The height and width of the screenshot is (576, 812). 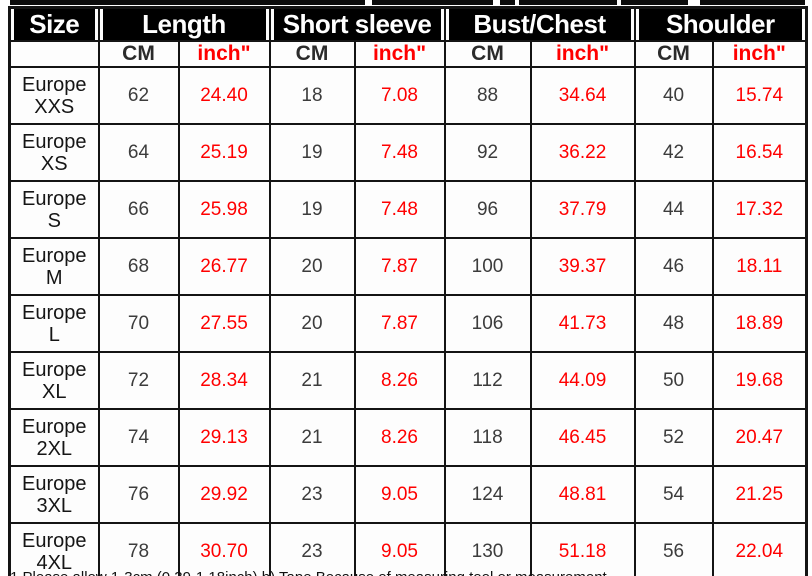 I want to click on inch-value-cell: 26.77, so click(x=224, y=266).